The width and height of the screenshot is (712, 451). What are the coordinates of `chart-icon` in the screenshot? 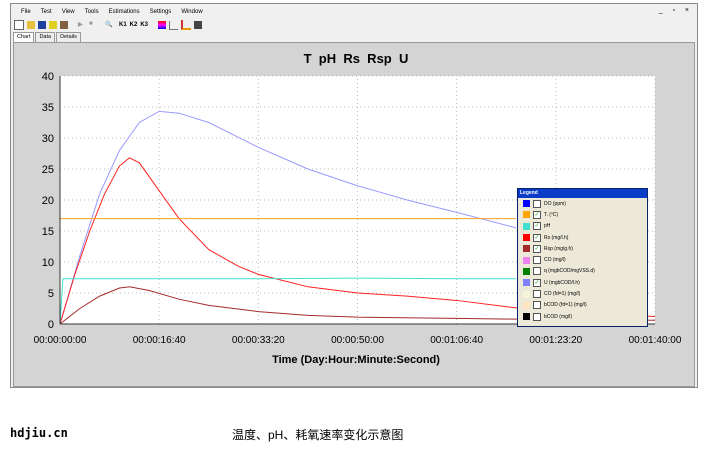 It's located at (186, 25).